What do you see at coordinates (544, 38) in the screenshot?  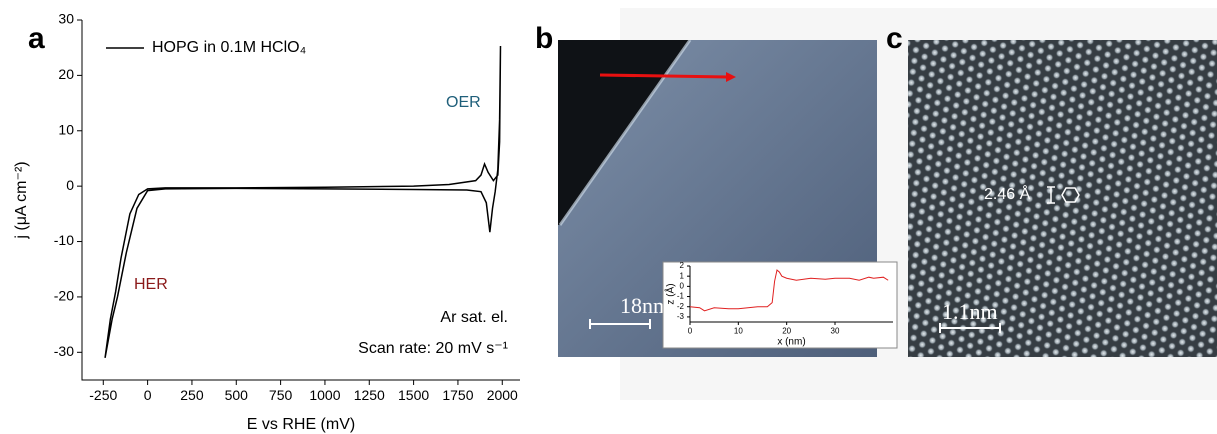 I see `panel-label: b` at bounding box center [544, 38].